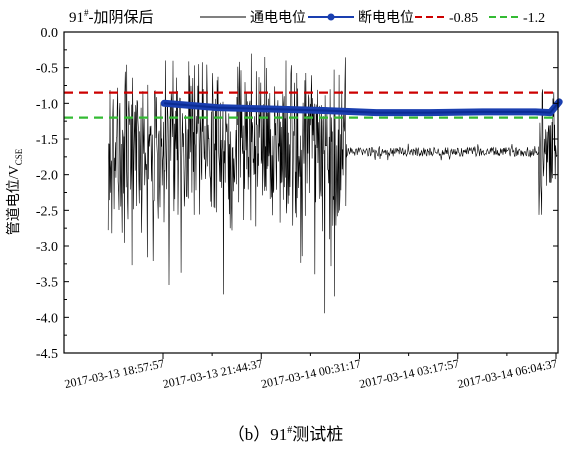 The height and width of the screenshot is (451, 571). I want to click on y-tick-label: -0.5, so click(47, 69).